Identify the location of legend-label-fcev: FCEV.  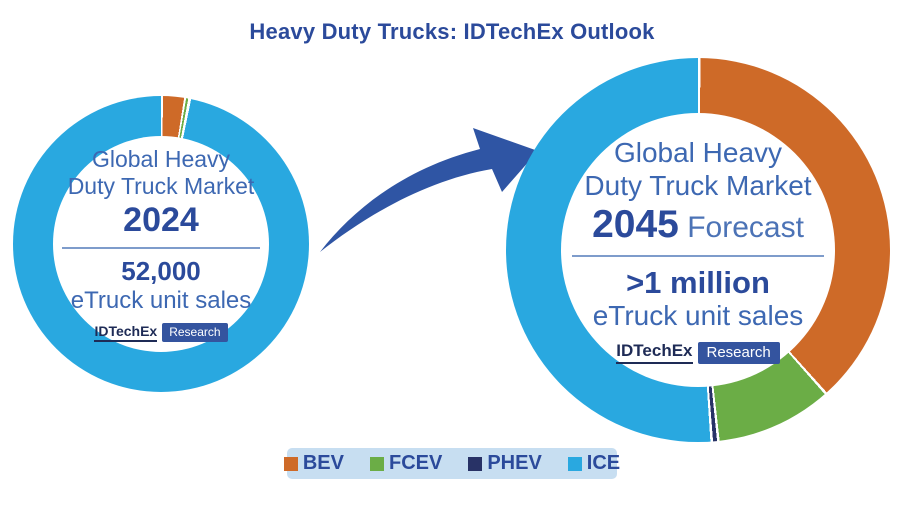
(415, 463).